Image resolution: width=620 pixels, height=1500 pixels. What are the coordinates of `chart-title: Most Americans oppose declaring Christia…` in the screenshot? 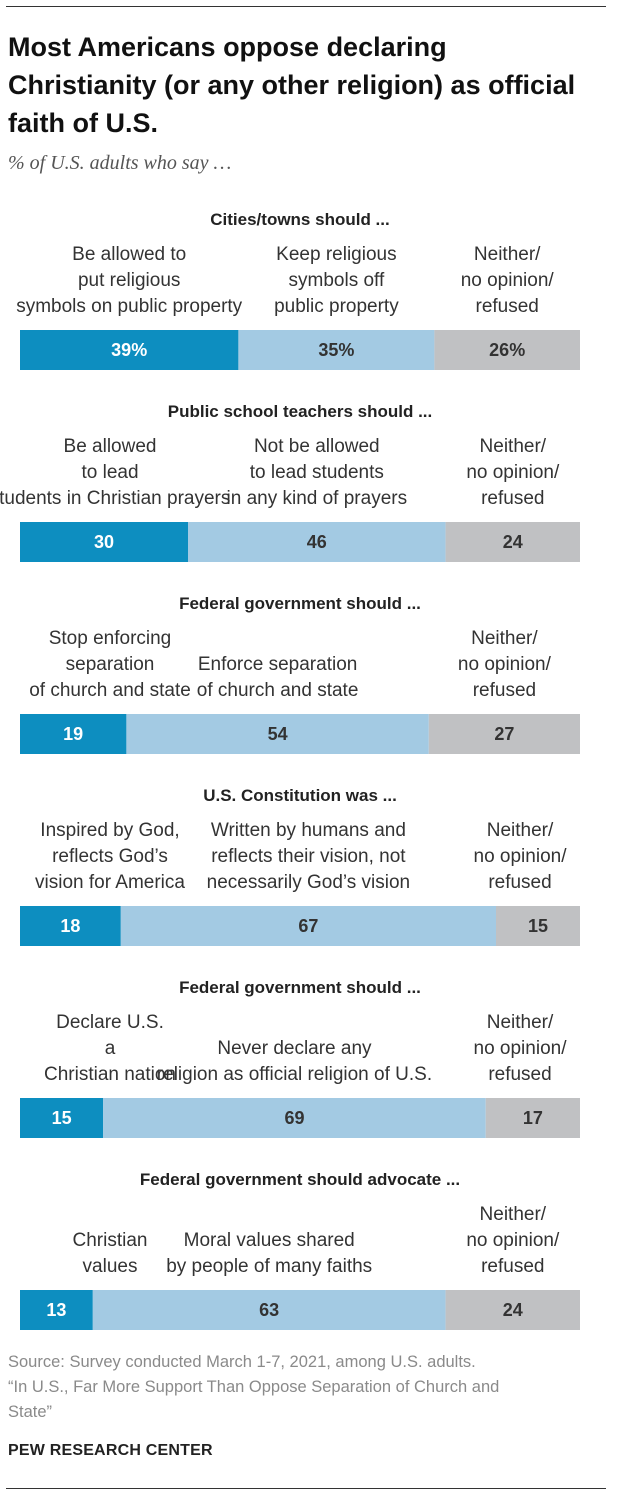 It's located at (292, 85).